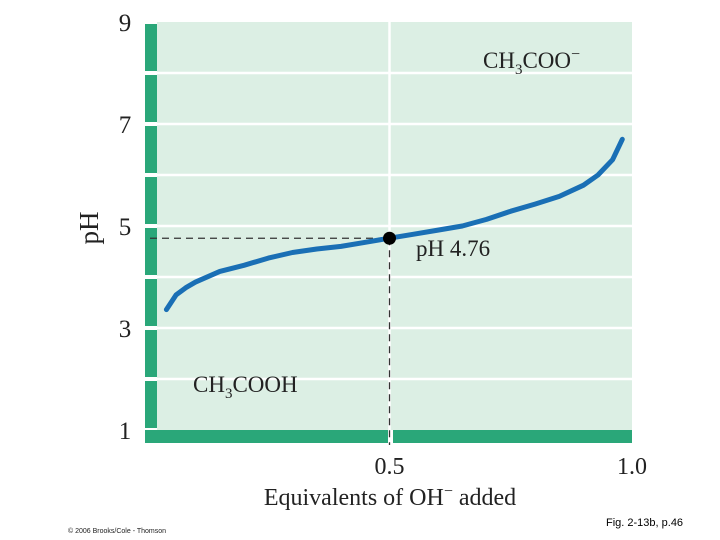 Image resolution: width=720 pixels, height=540 pixels. What do you see at coordinates (389, 238) in the screenshot?
I see `midpoint-marker` at bounding box center [389, 238].